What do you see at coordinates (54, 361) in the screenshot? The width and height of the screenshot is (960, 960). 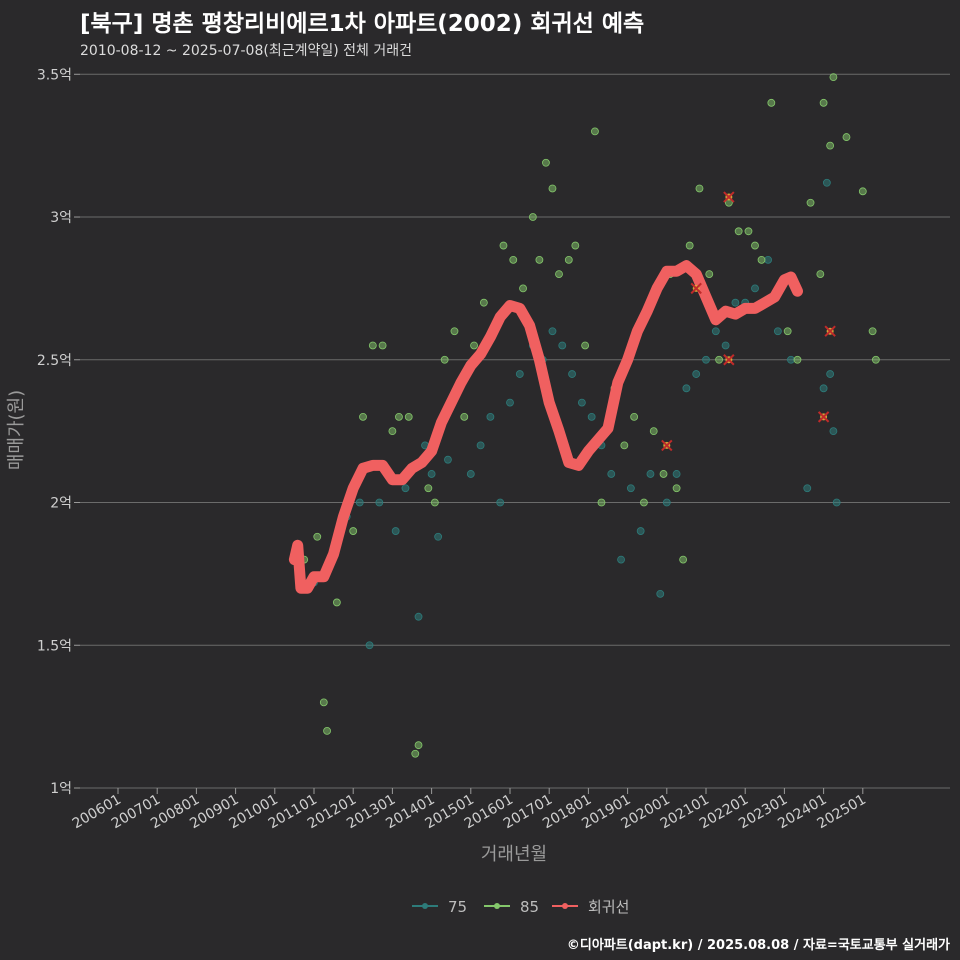 I see `y-tick-label: 2.5억` at bounding box center [54, 361].